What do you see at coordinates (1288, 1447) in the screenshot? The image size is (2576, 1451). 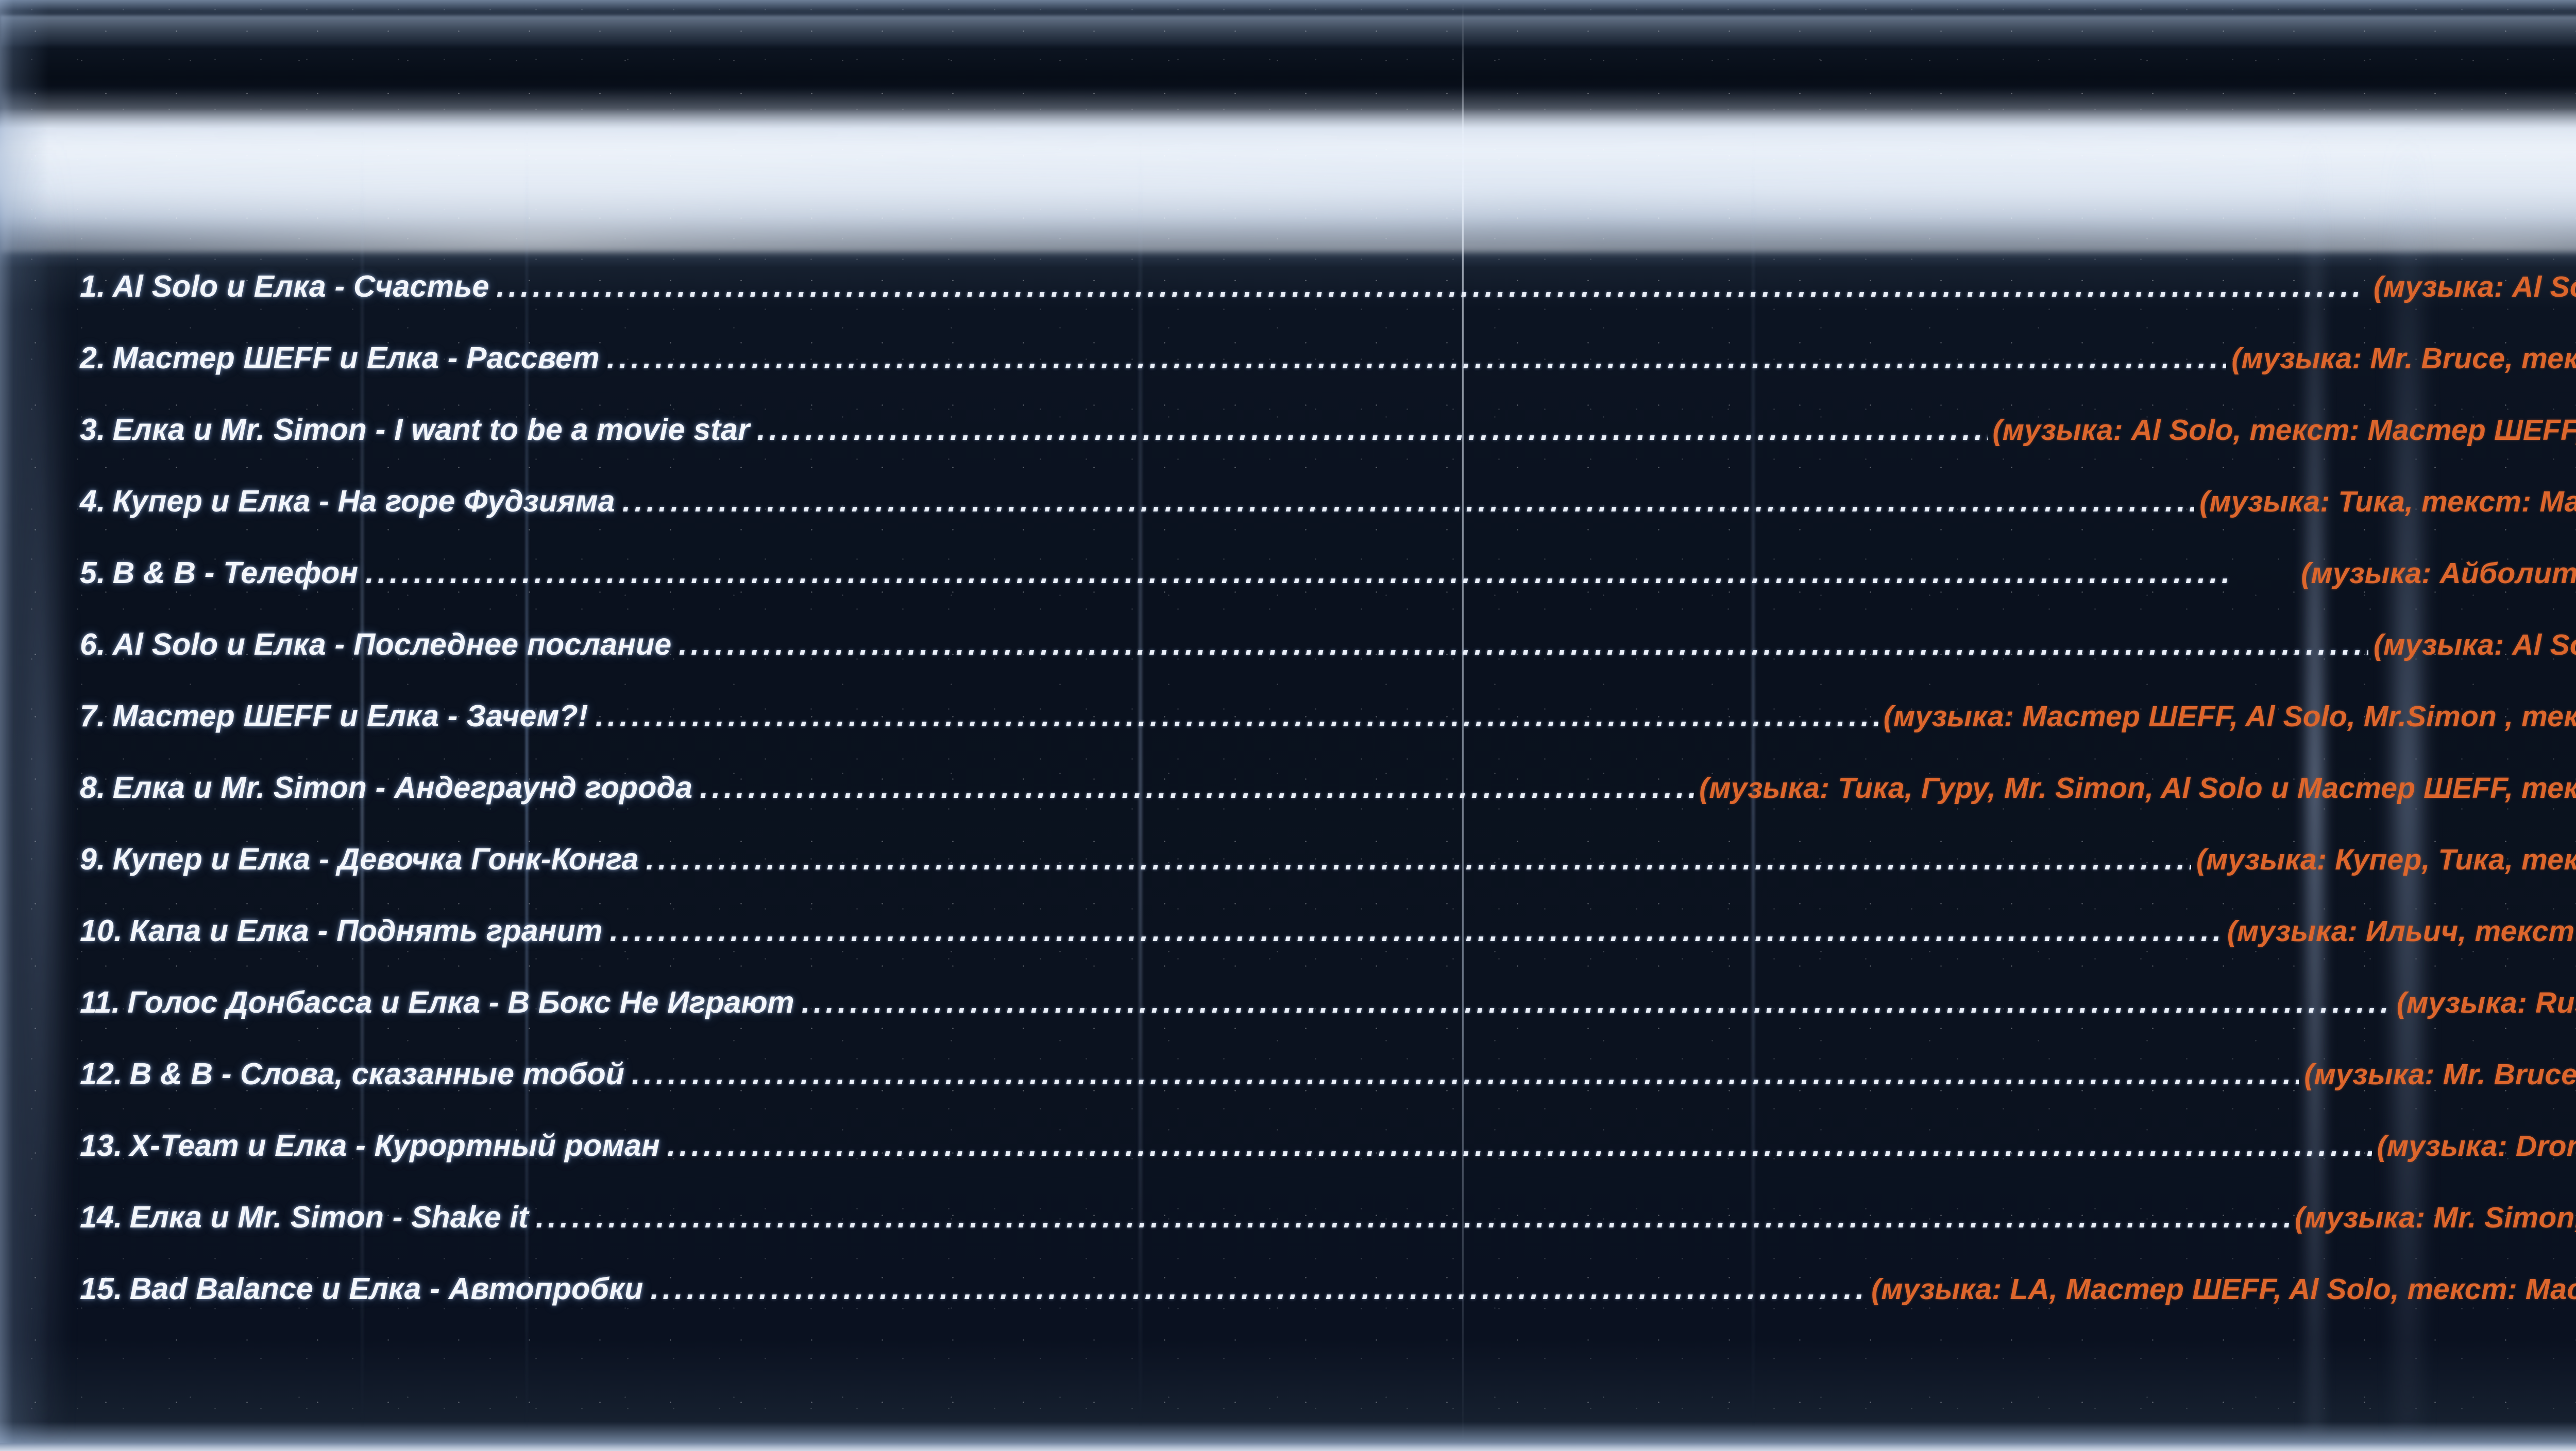 I see `bottom-edge-highlight` at bounding box center [1288, 1447].